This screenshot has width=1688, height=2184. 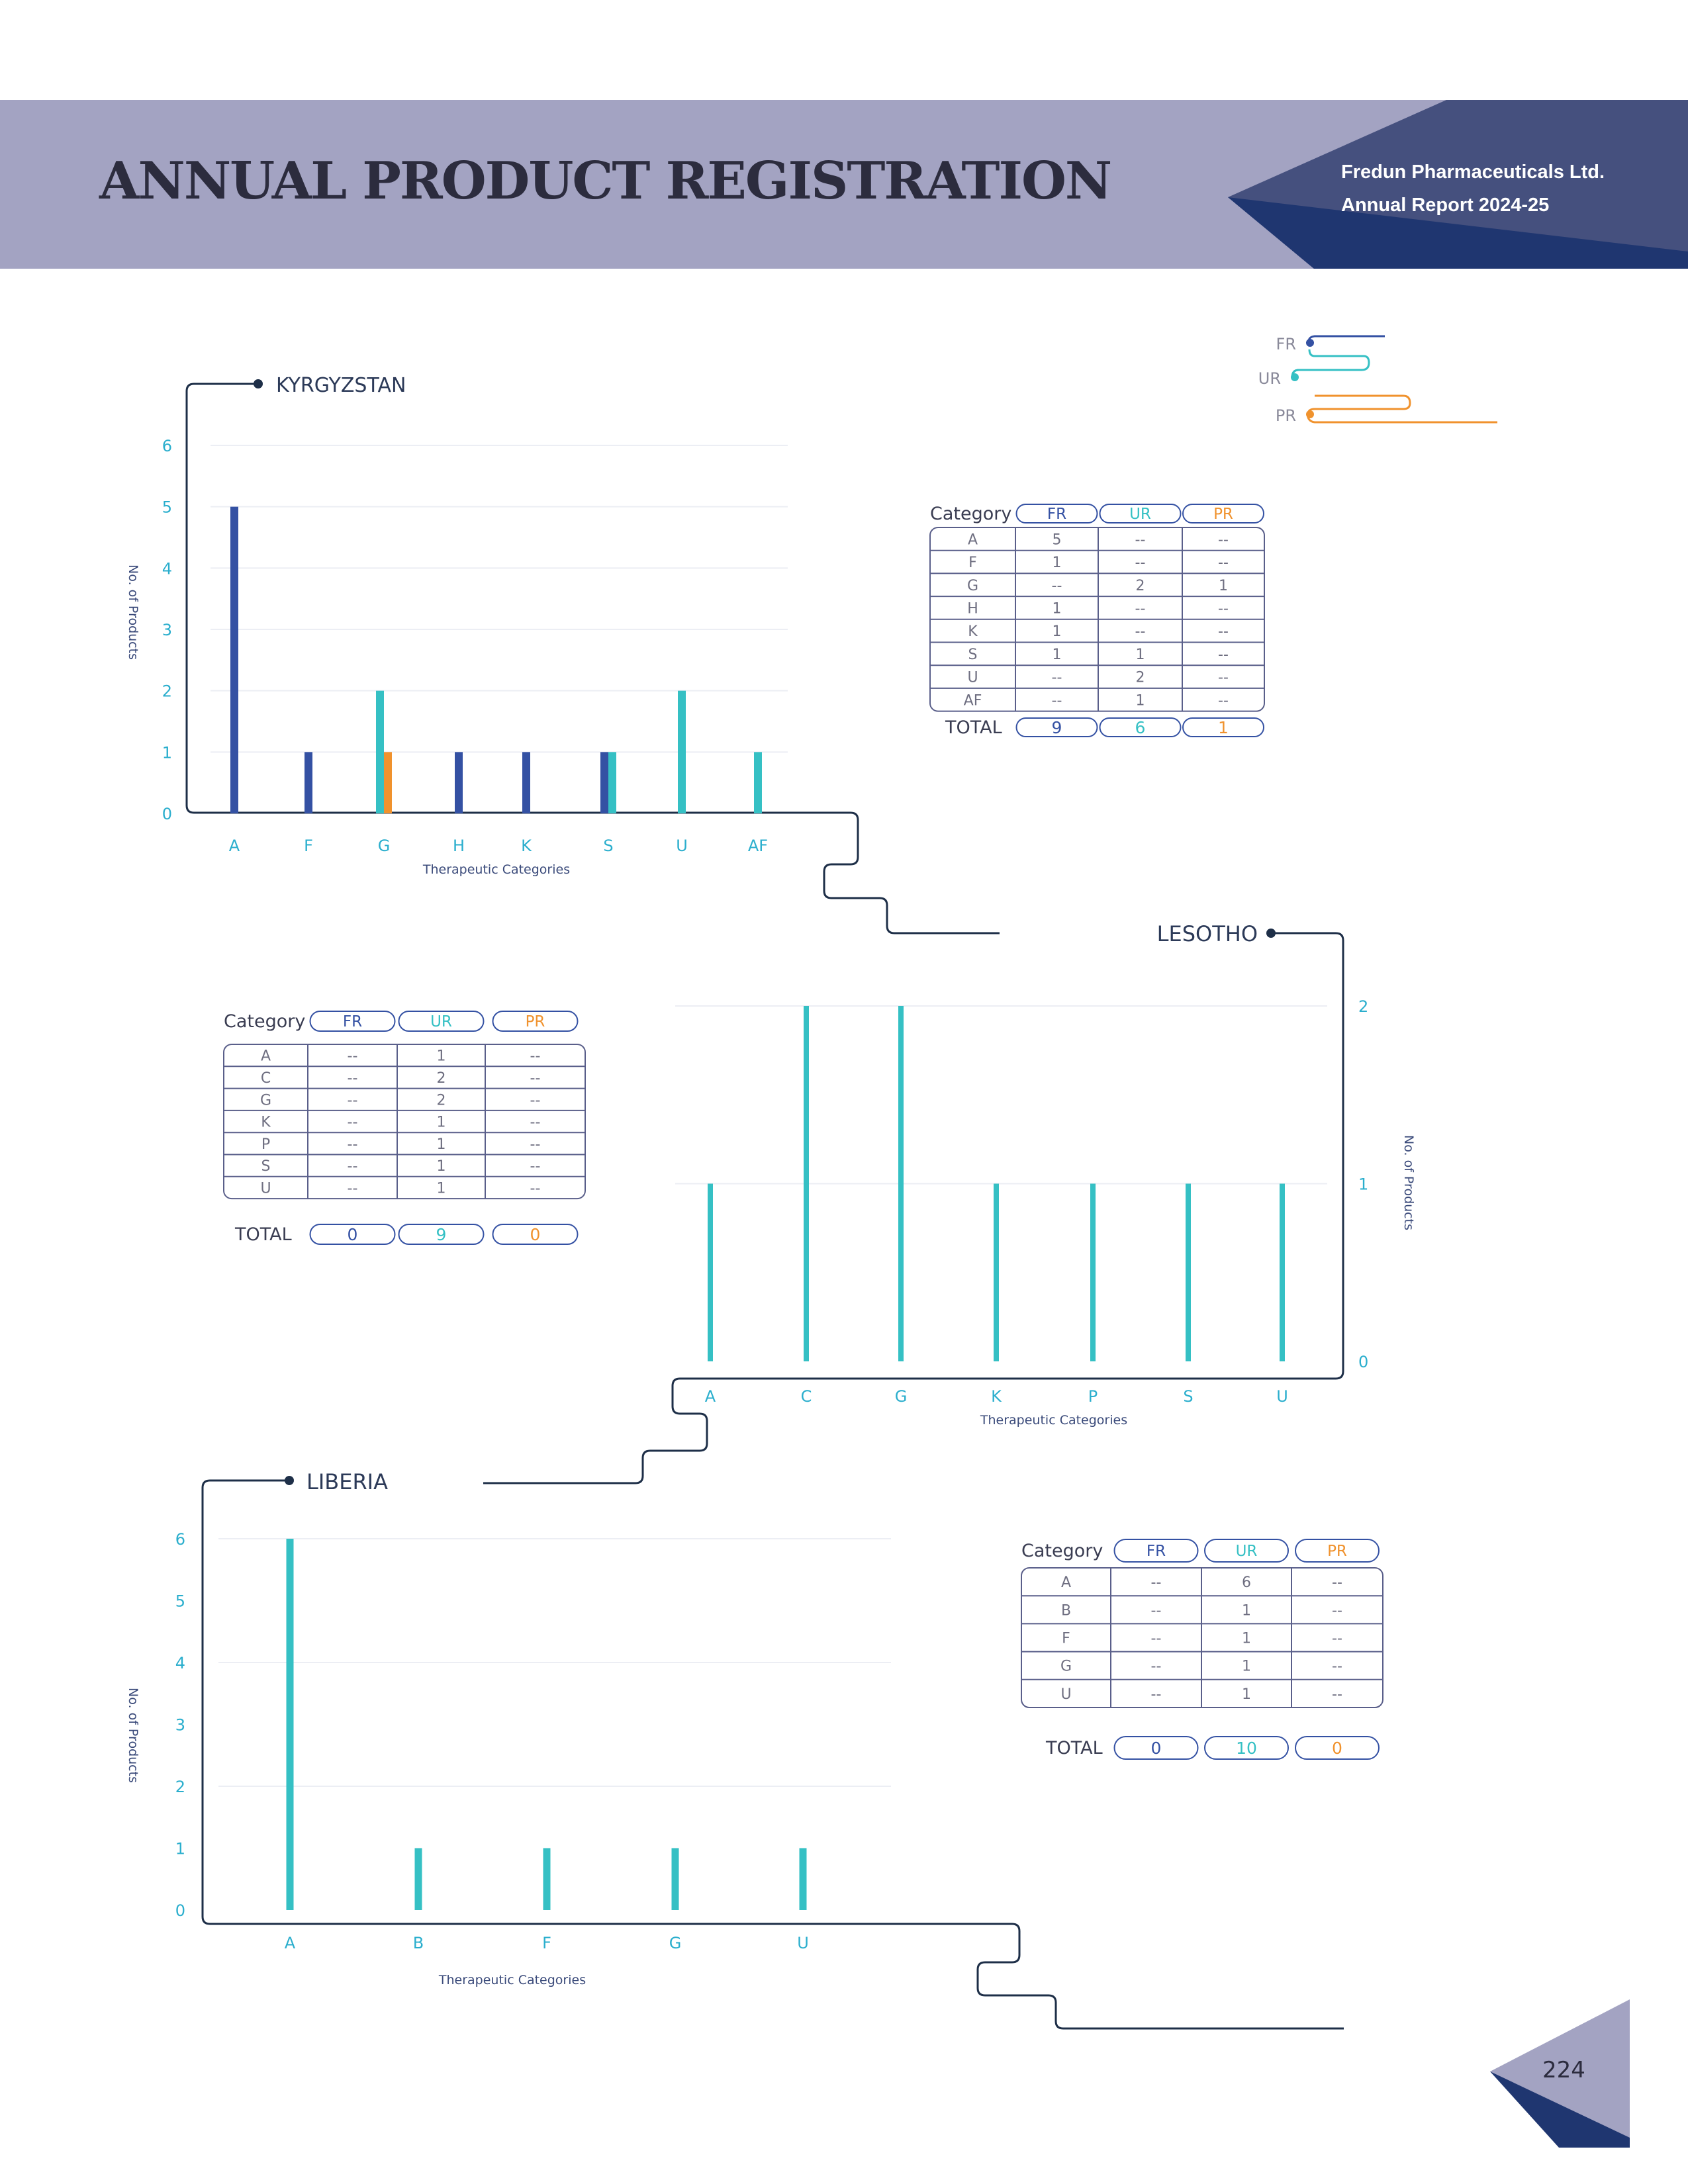 I want to click on x-tick-label: F, so click(x=308, y=846).